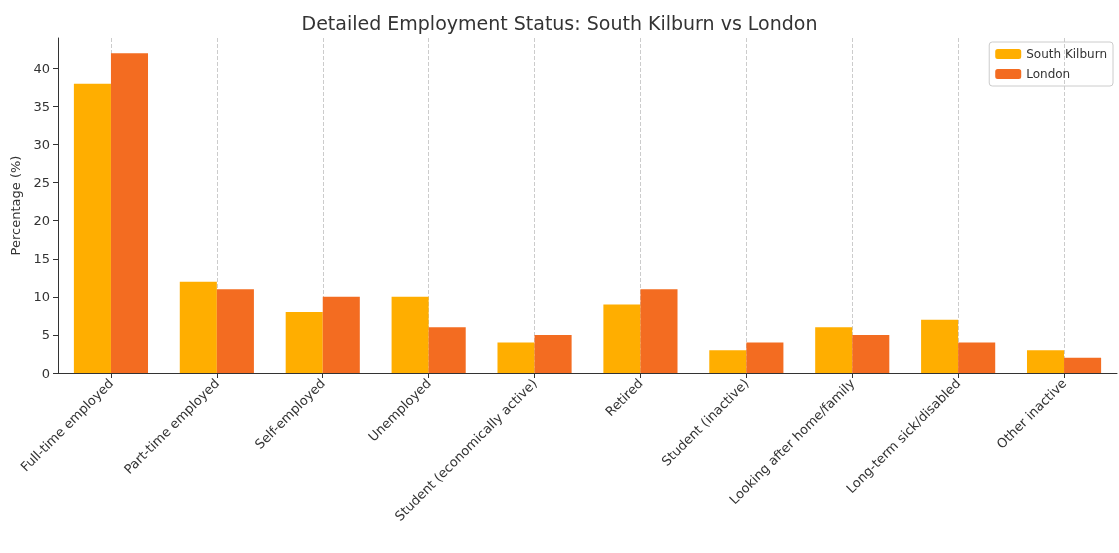 The width and height of the screenshot is (1119, 553). What do you see at coordinates (41, 183) in the screenshot?
I see `y-tick-label: 25` at bounding box center [41, 183].